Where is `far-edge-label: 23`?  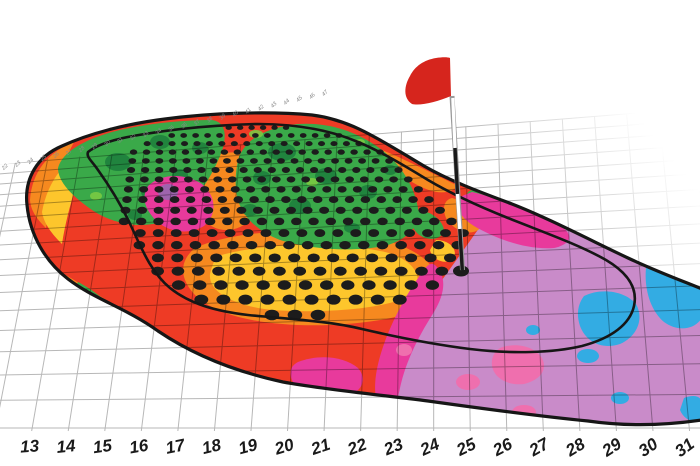
far-edge-label: 23 is located at coordinates (18, 164).